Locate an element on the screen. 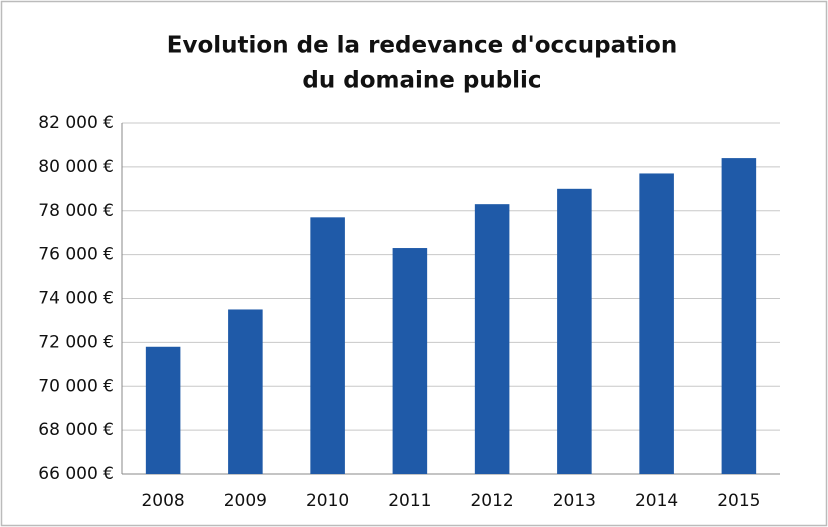  x-tick-label: 2009 is located at coordinates (245, 501).